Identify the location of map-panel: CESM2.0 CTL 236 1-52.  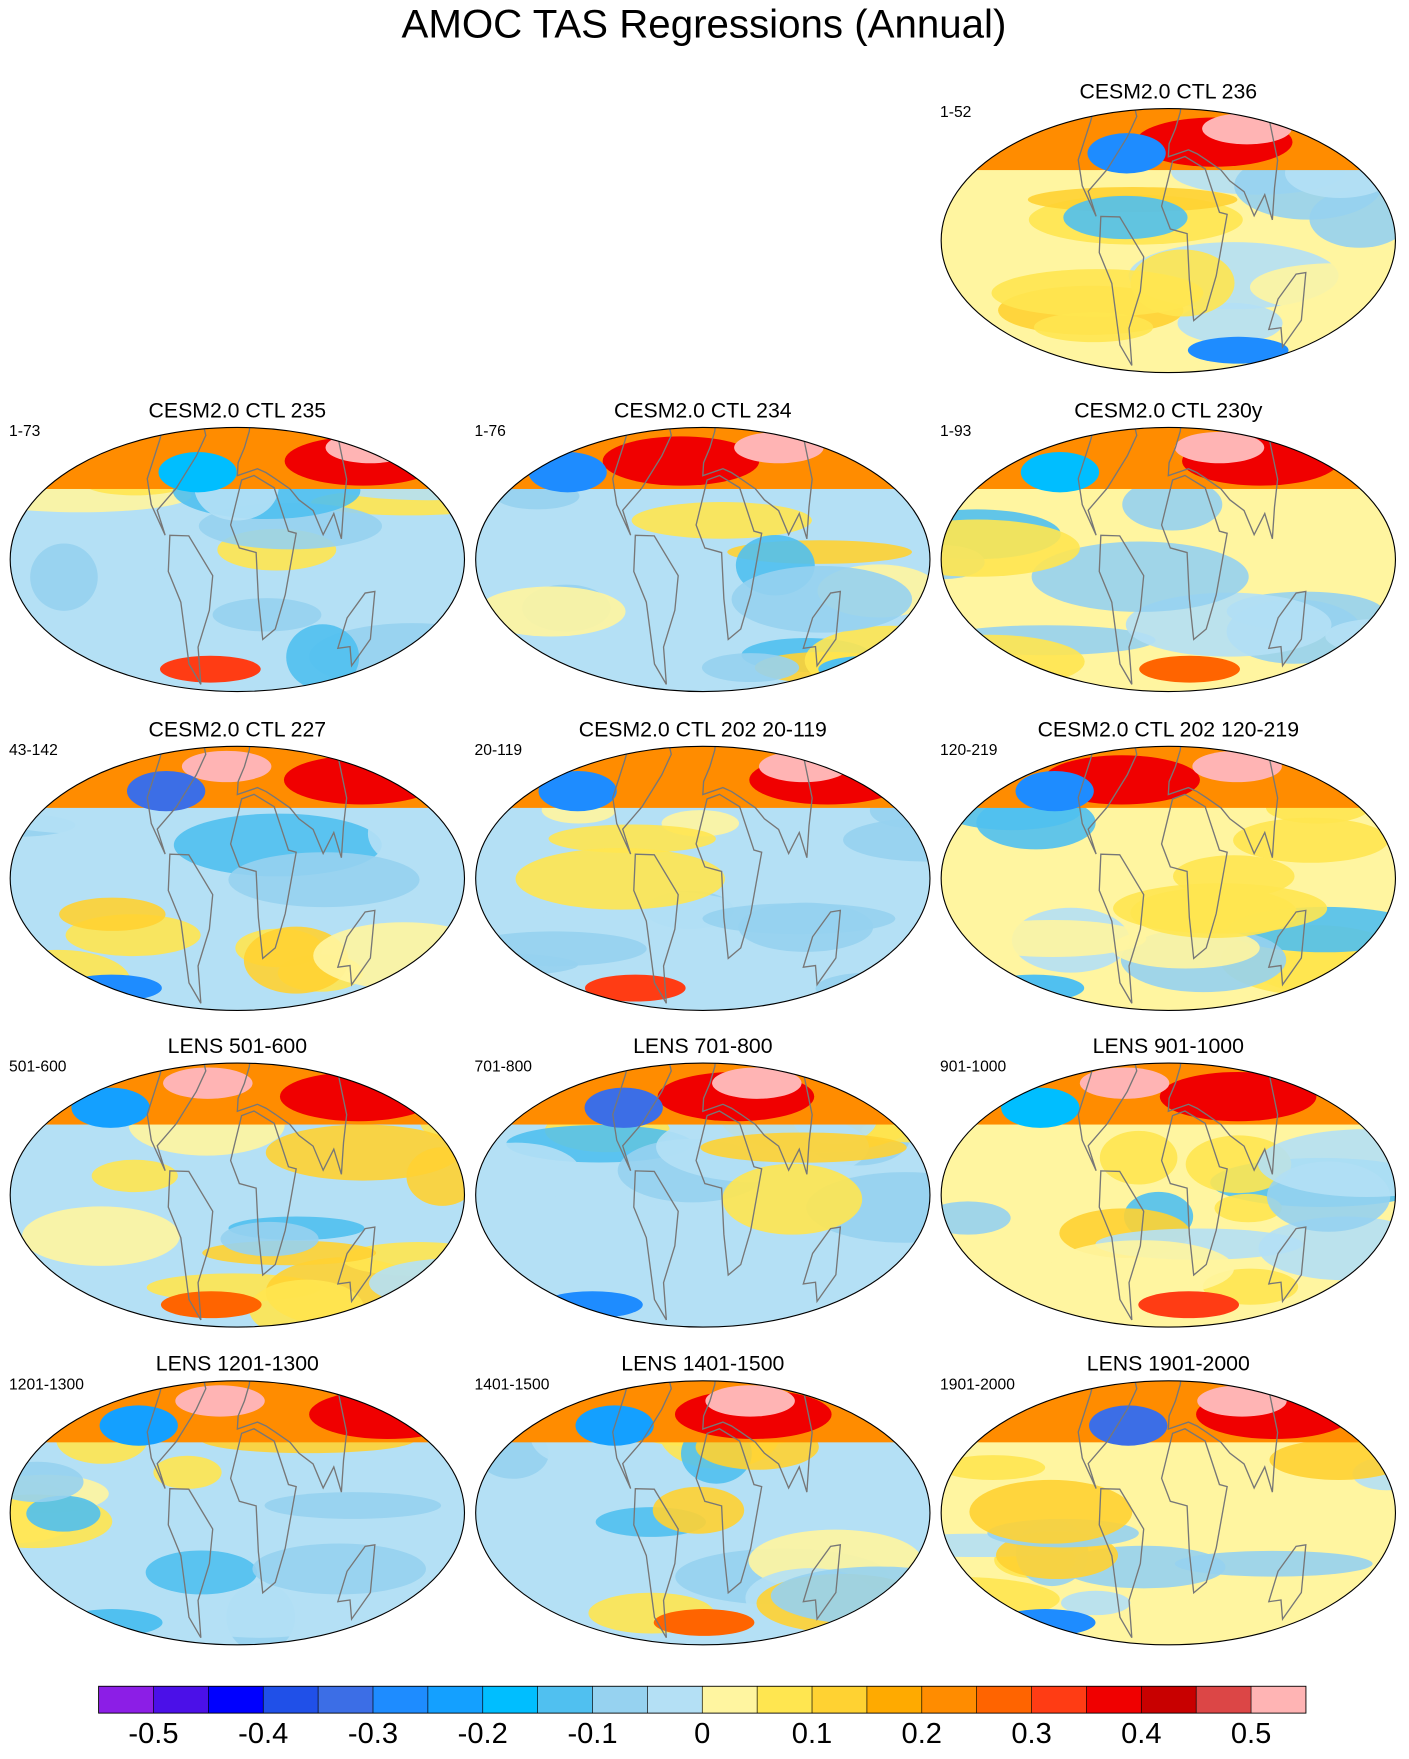
(1168, 226).